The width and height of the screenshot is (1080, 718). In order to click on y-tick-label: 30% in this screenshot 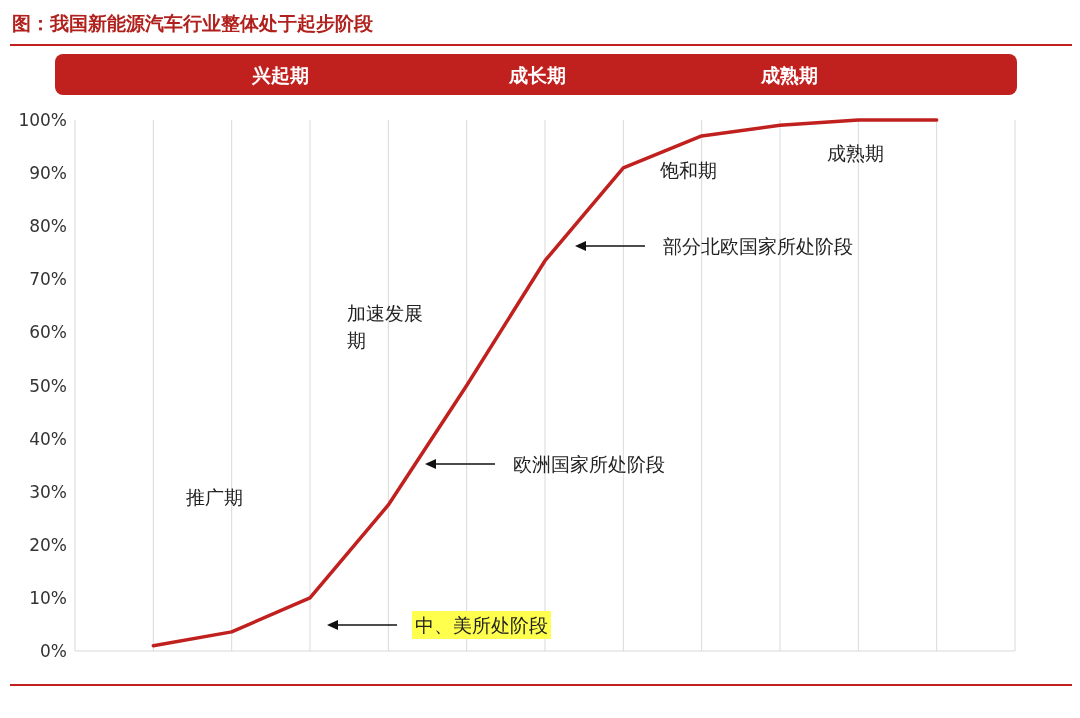, I will do `click(48, 491)`.